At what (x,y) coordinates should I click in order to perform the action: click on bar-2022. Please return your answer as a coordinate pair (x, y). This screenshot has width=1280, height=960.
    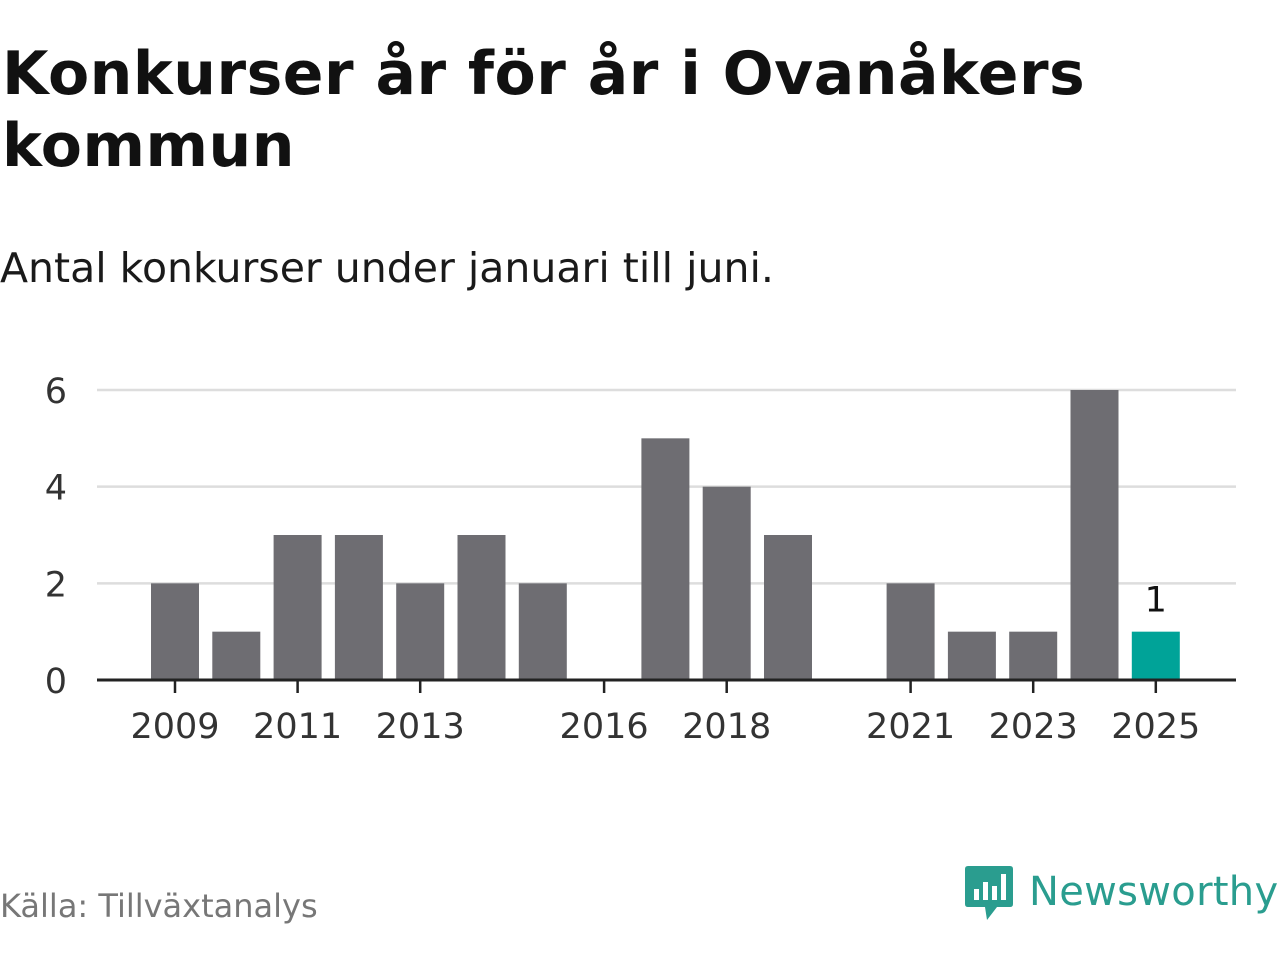
    Looking at the image, I should click on (971, 655).